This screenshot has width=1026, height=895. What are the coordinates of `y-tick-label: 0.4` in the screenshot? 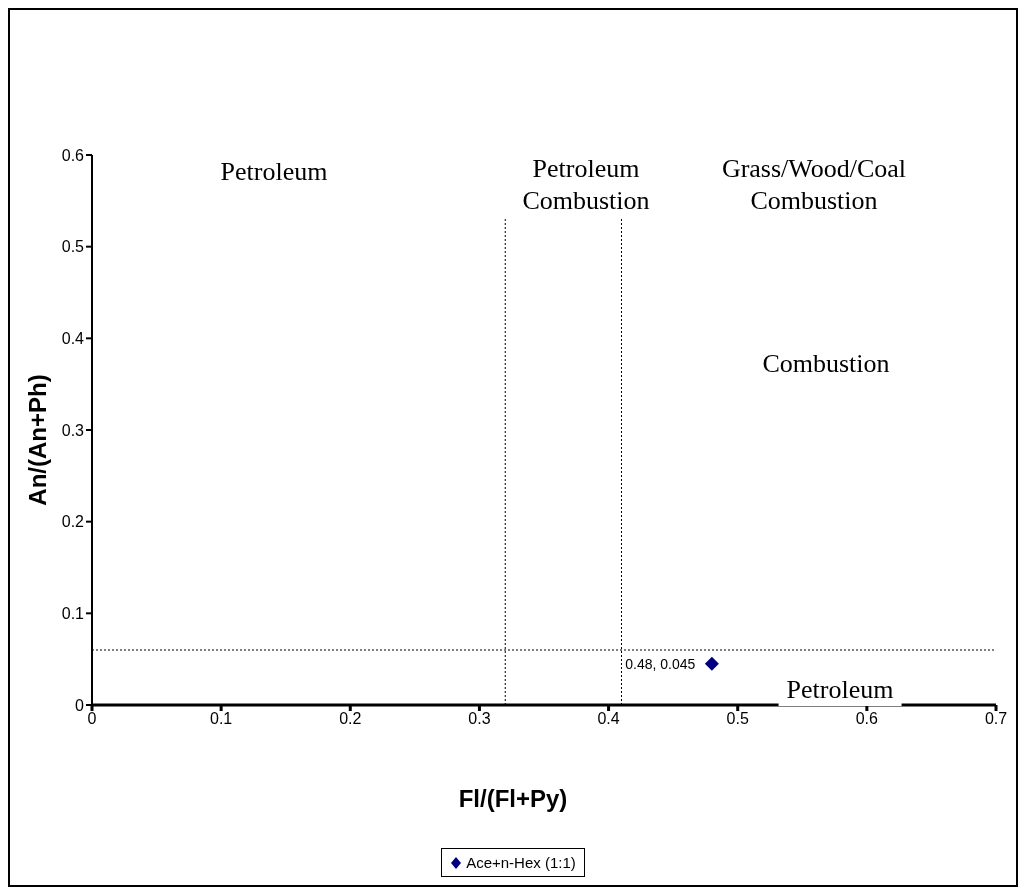 It's located at (73, 339).